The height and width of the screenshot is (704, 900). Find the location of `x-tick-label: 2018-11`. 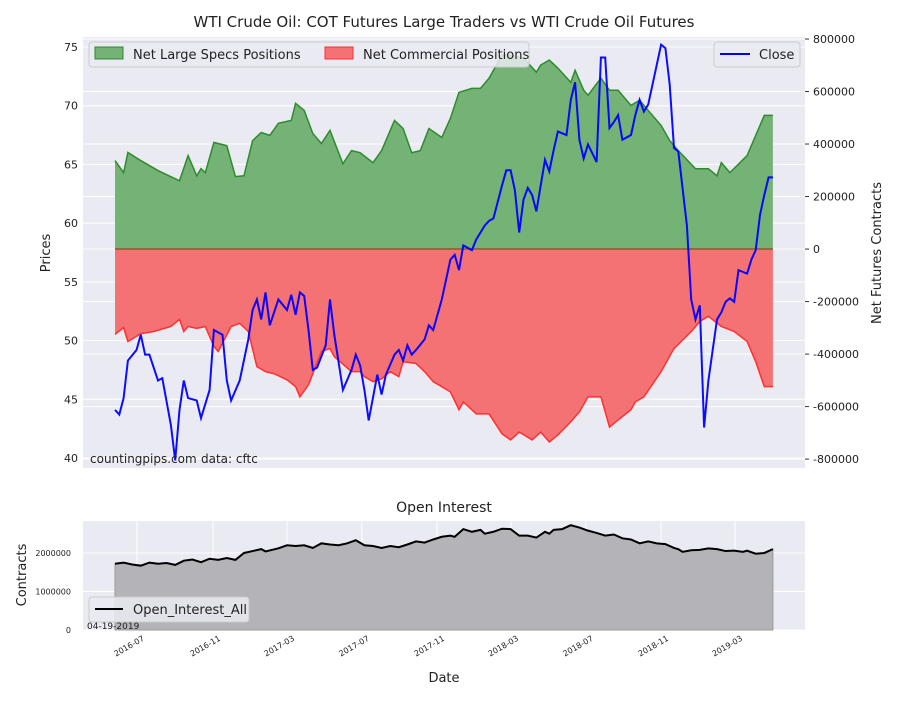

x-tick-label: 2018-11 is located at coordinates (653, 646).